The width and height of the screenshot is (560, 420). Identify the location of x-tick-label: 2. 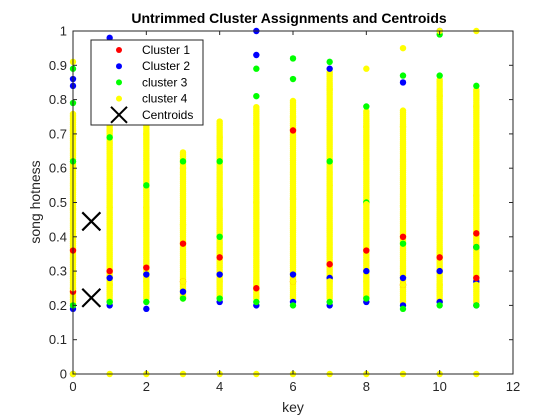
(146, 386).